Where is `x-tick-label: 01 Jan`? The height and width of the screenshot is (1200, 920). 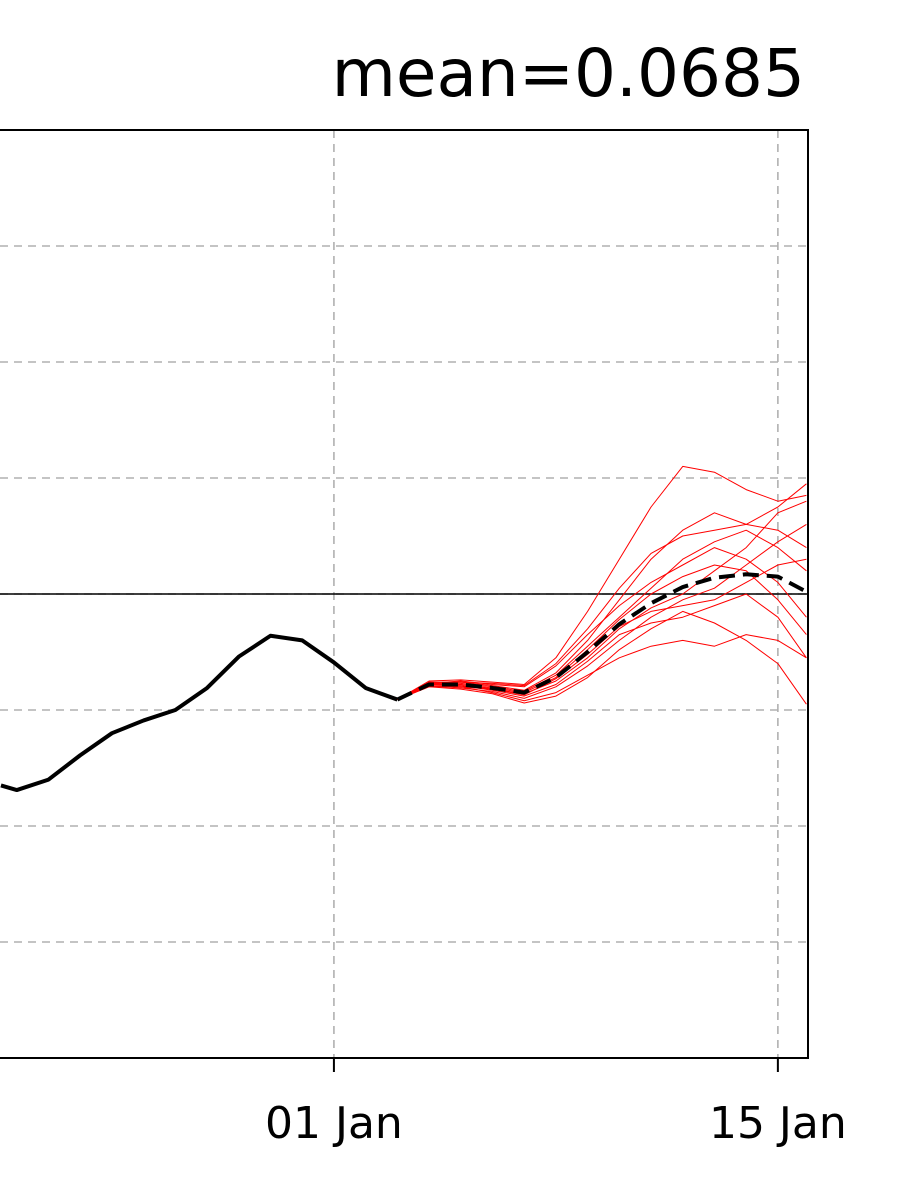 x-tick-label: 01 Jan is located at coordinates (334, 1123).